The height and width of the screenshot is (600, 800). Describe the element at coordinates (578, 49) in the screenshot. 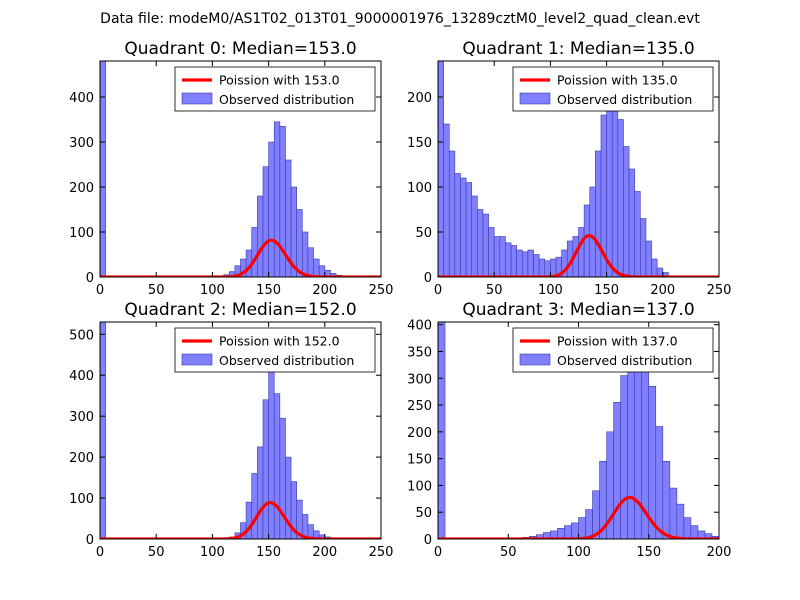

I see `panel-title: Quadrant 1: Median=135.0` at that location.